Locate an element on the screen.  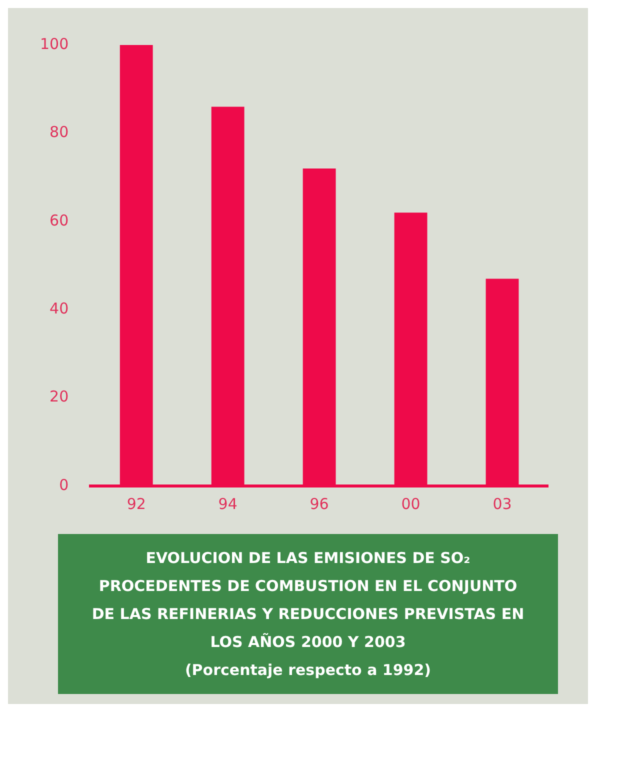
y-tick-label: 100 is located at coordinates (54, 43).